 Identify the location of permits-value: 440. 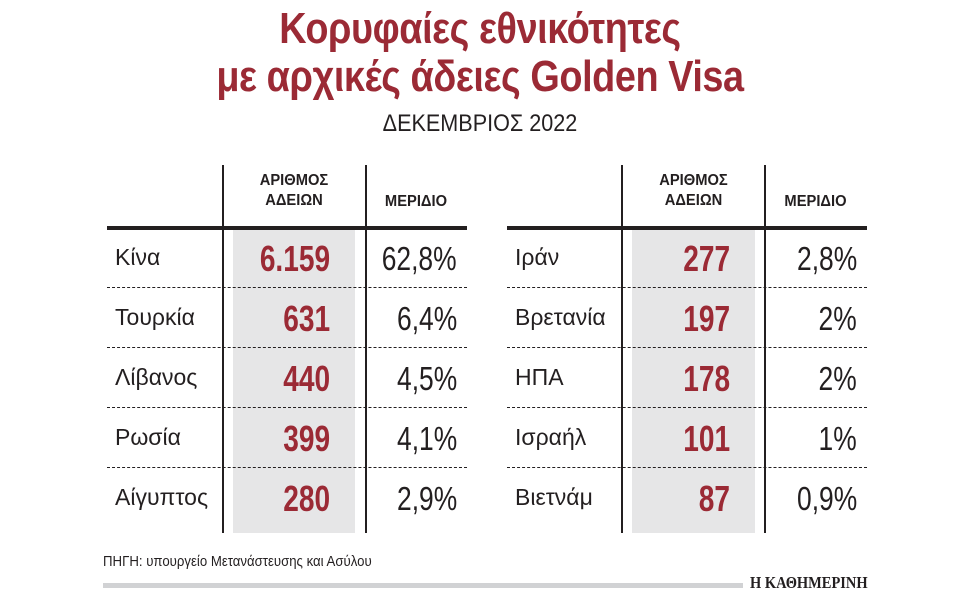
(306, 378).